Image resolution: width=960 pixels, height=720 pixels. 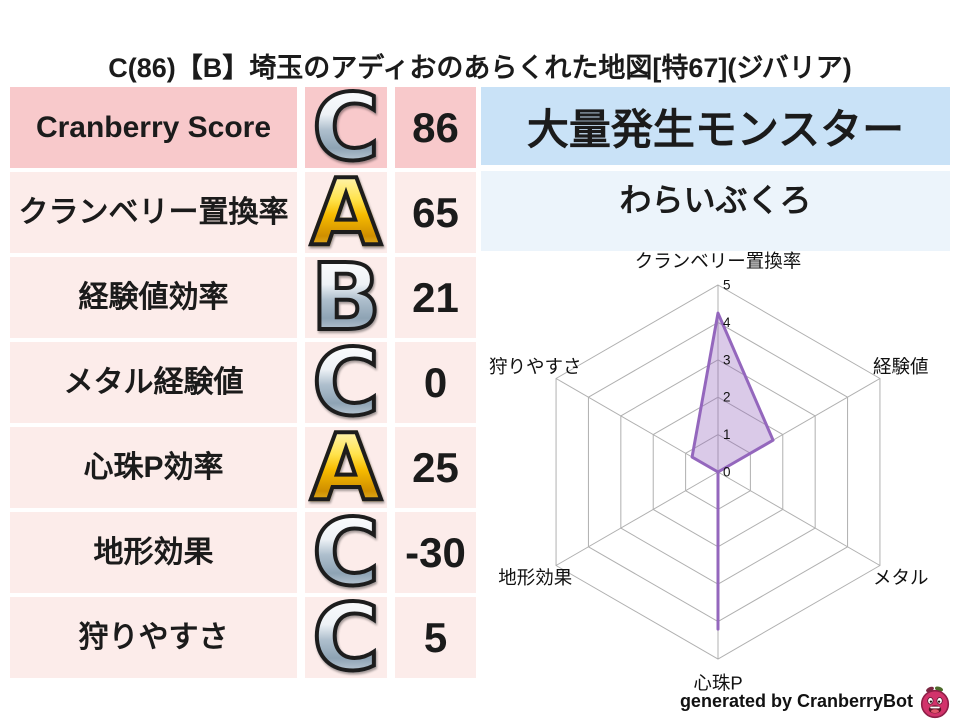 What do you see at coordinates (153, 382) in the screenshot?
I see `stat-label: メタル経験値` at bounding box center [153, 382].